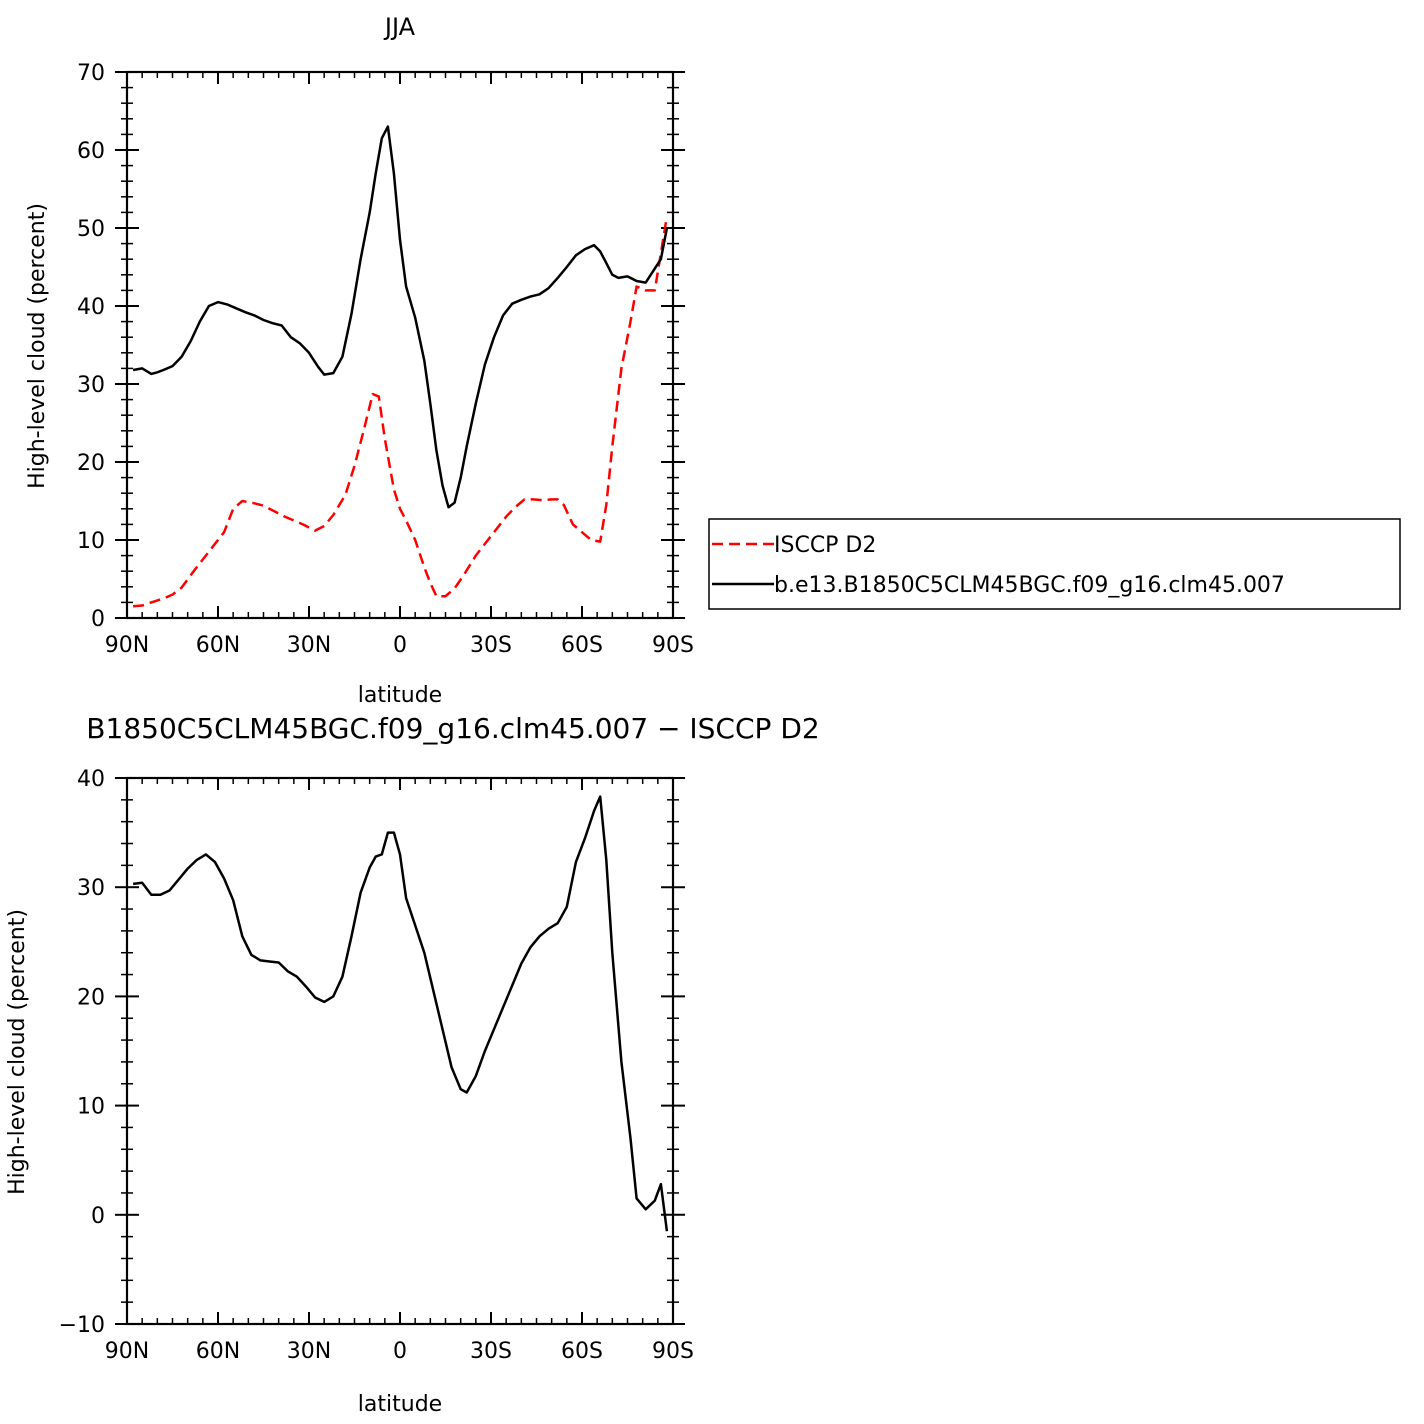 The width and height of the screenshot is (1424, 1424). What do you see at coordinates (82, 1325) in the screenshot?
I see `bottom-y-tick-label: −10` at bounding box center [82, 1325].